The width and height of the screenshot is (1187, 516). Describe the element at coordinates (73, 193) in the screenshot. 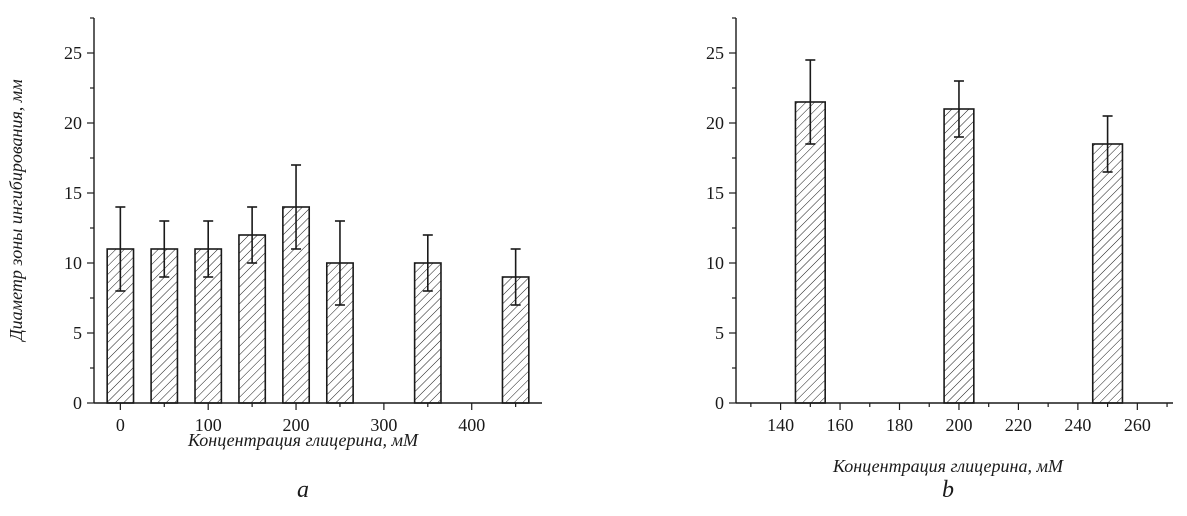

I see `y-tick-label-a: 15` at that location.